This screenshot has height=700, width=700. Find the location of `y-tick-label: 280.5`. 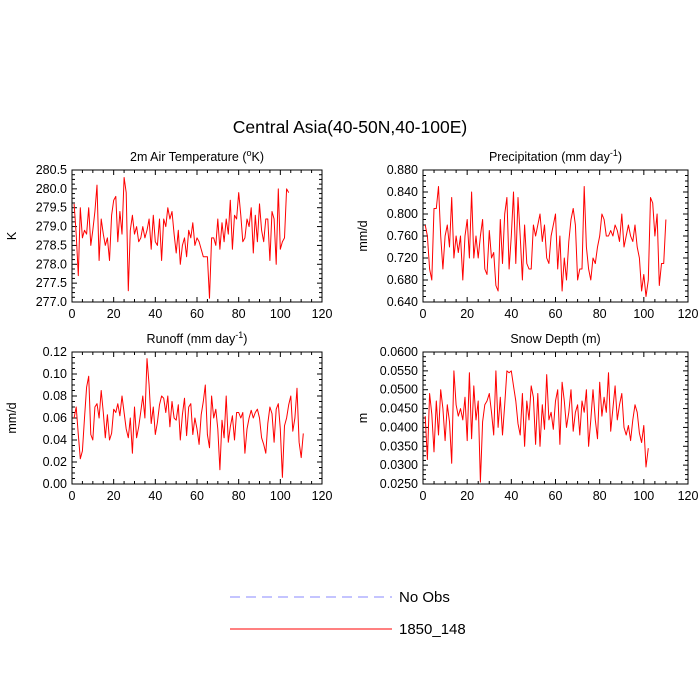

y-tick-label: 280.5 is located at coordinates (51, 170).